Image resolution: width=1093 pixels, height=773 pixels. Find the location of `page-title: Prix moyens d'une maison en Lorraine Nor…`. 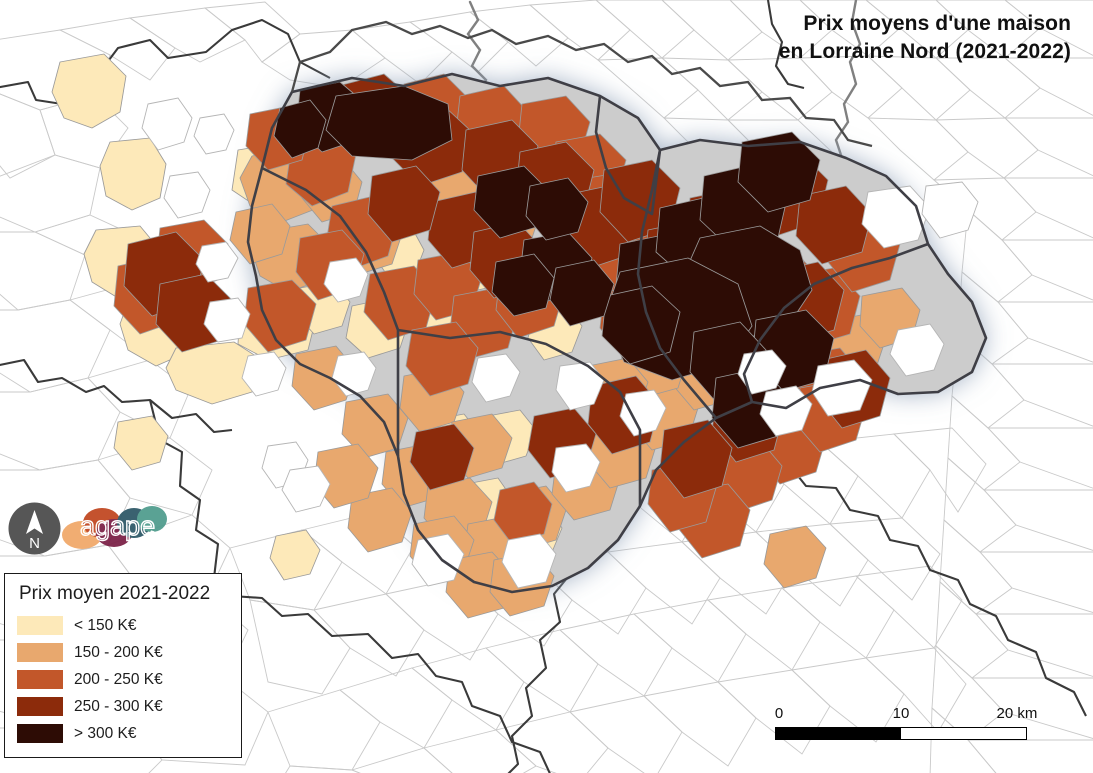

page-title: Prix moyens d'une maison en Lorraine Nor… is located at coordinates (925, 38).